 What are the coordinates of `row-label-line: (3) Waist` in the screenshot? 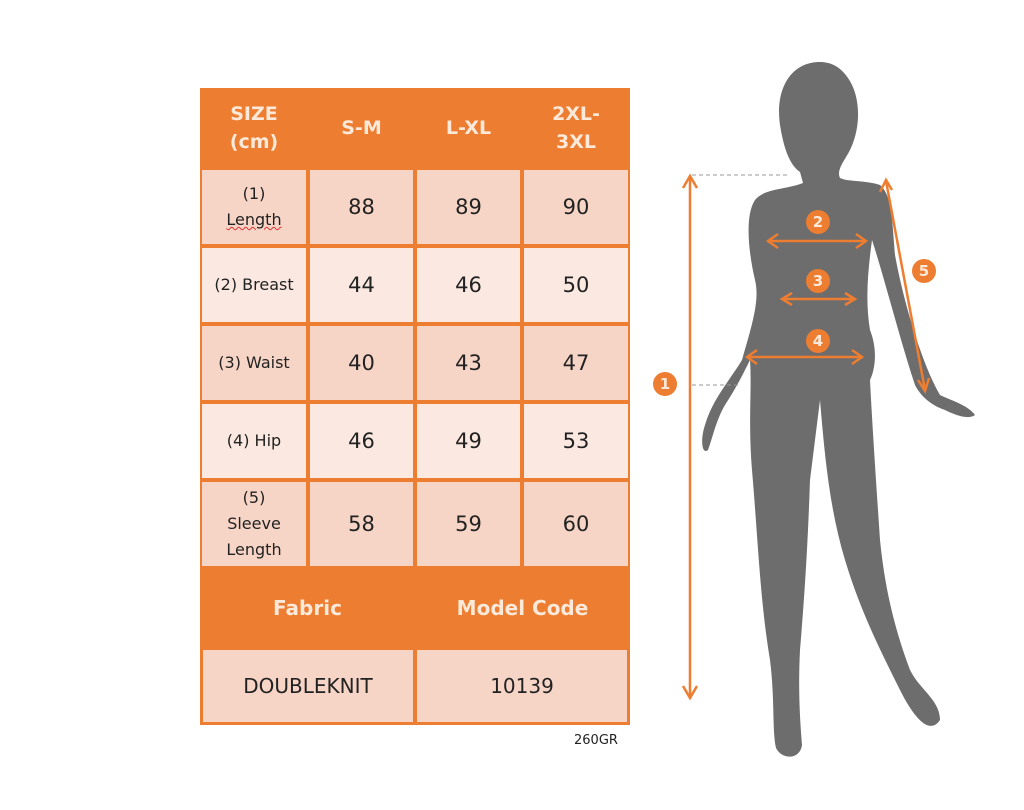 It's located at (254, 362).